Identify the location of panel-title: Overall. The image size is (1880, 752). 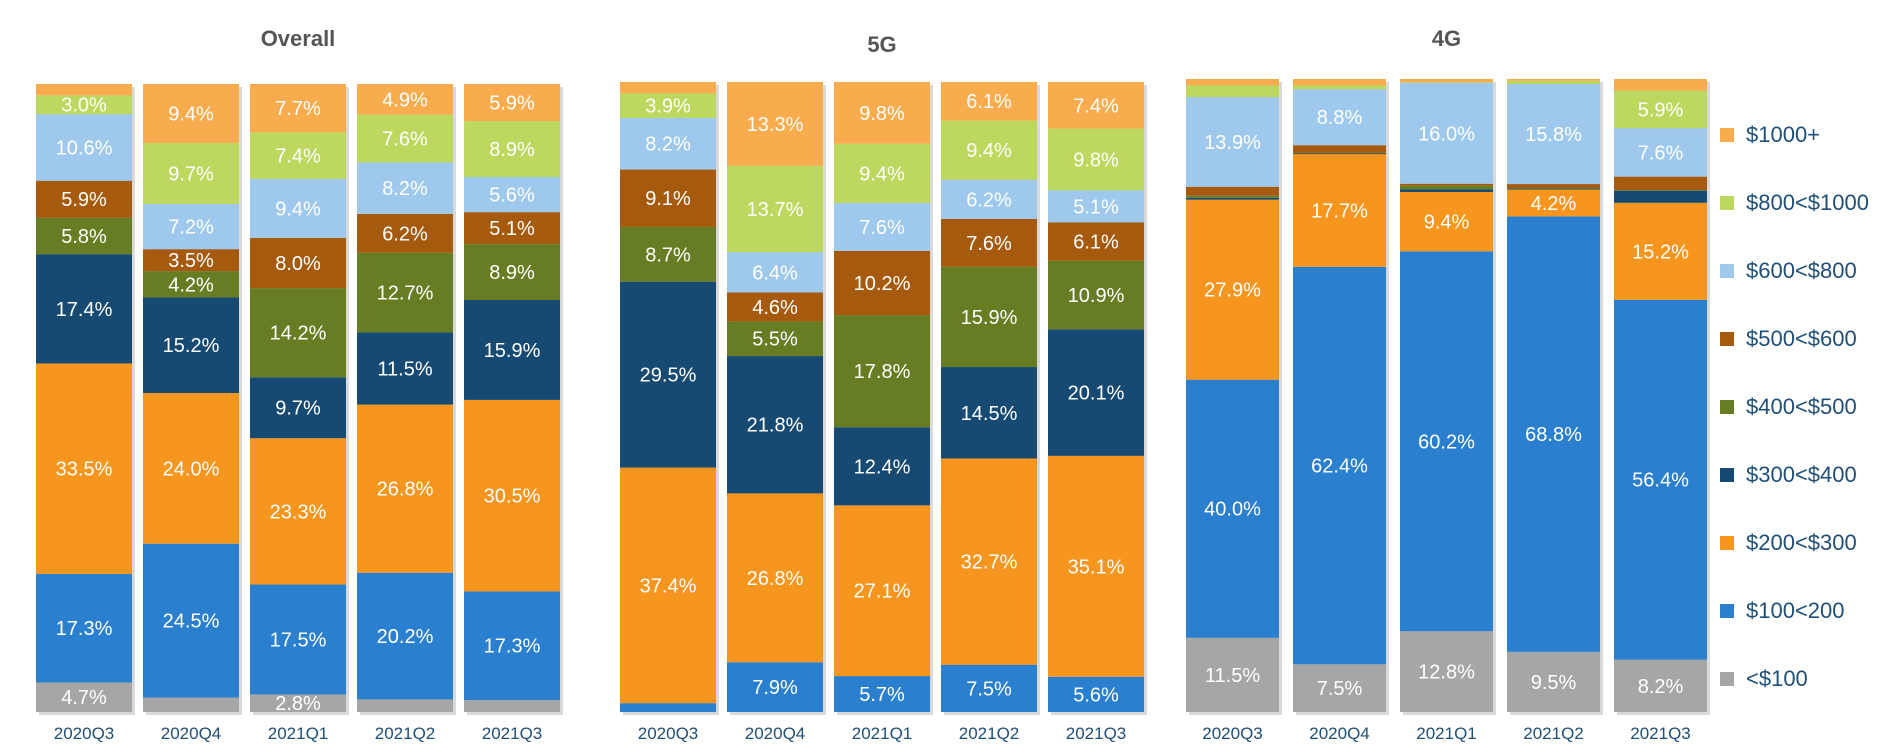
(298, 38).